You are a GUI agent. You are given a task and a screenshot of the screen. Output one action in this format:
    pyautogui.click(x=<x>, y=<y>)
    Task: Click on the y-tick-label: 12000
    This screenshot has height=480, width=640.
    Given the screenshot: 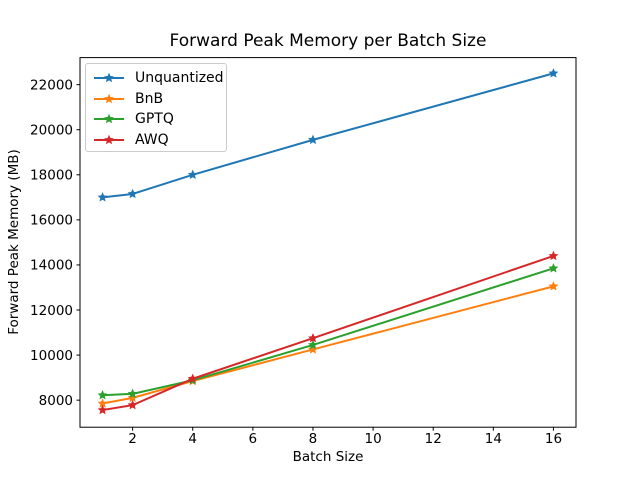 What is the action you would take?
    pyautogui.click(x=51, y=311)
    